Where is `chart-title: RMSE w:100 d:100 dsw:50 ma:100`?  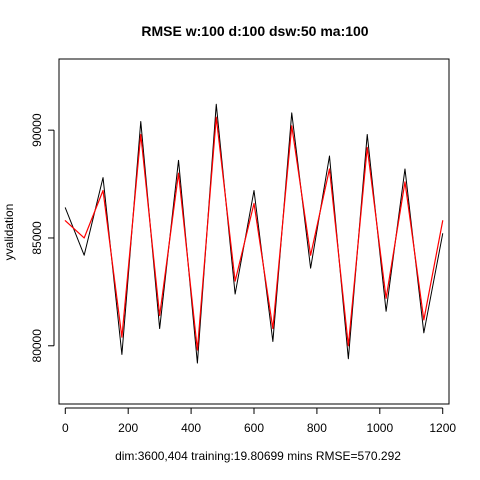 chart-title: RMSE w:100 d:100 dsw:50 ma:100 is located at coordinates (254, 31).